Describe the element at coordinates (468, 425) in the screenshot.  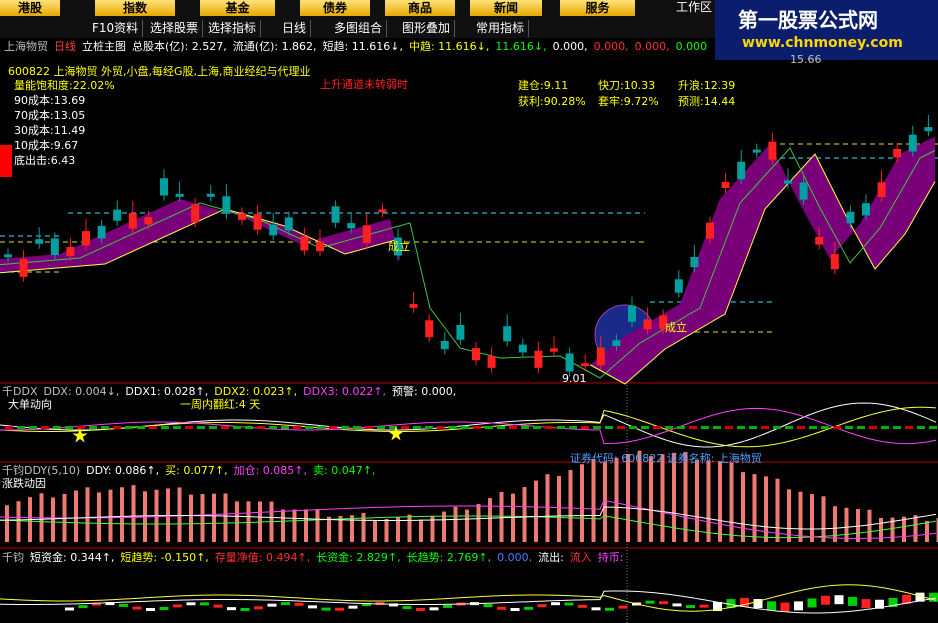
I see `ddx-line` at that location.